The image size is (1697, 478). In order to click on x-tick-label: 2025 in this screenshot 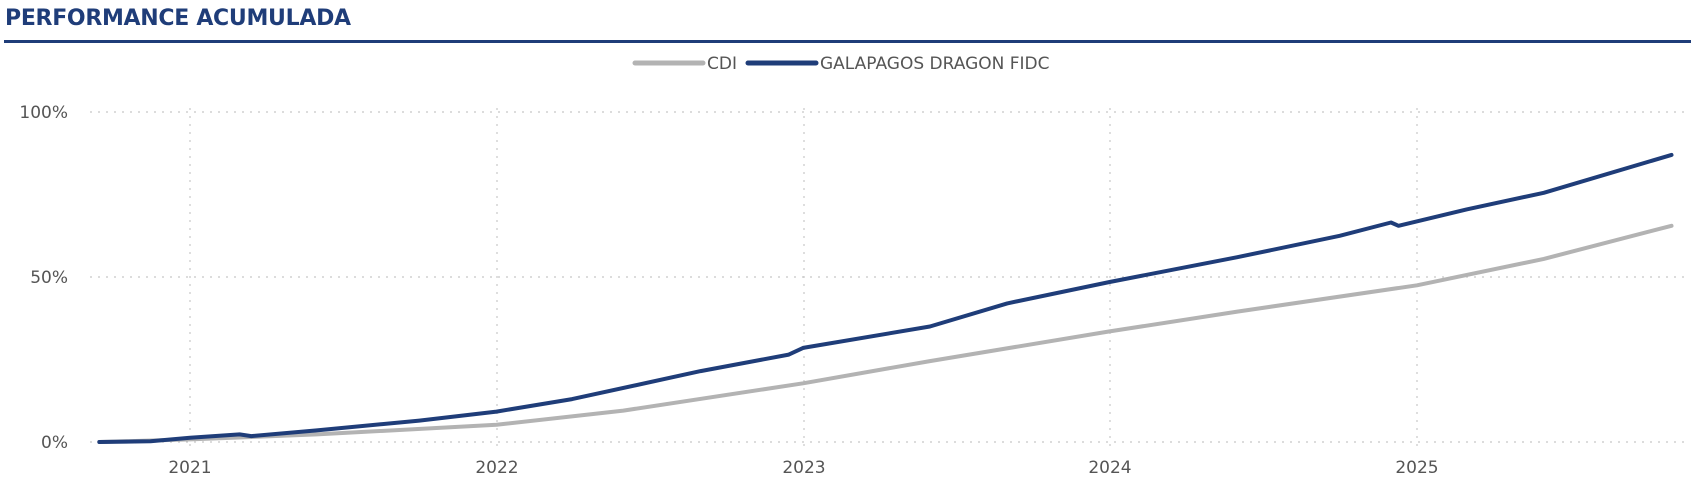, I will do `click(1416, 468)`.